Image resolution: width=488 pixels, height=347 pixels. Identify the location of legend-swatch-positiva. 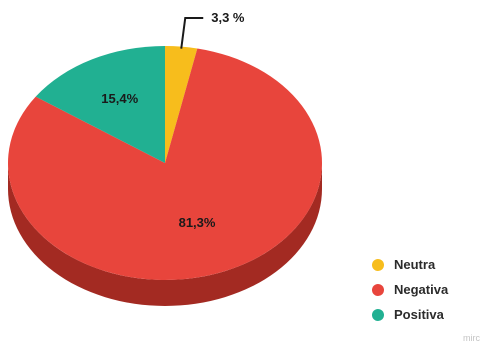
(378, 314).